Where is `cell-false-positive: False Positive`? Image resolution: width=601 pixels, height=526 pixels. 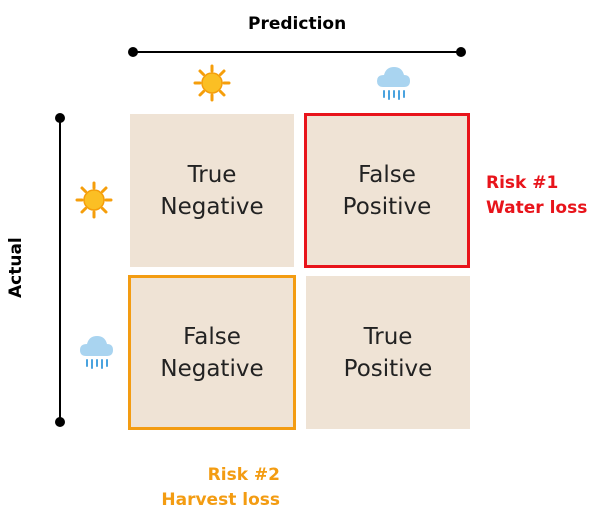
cell-false-positive: False Positive is located at coordinates (387, 190).